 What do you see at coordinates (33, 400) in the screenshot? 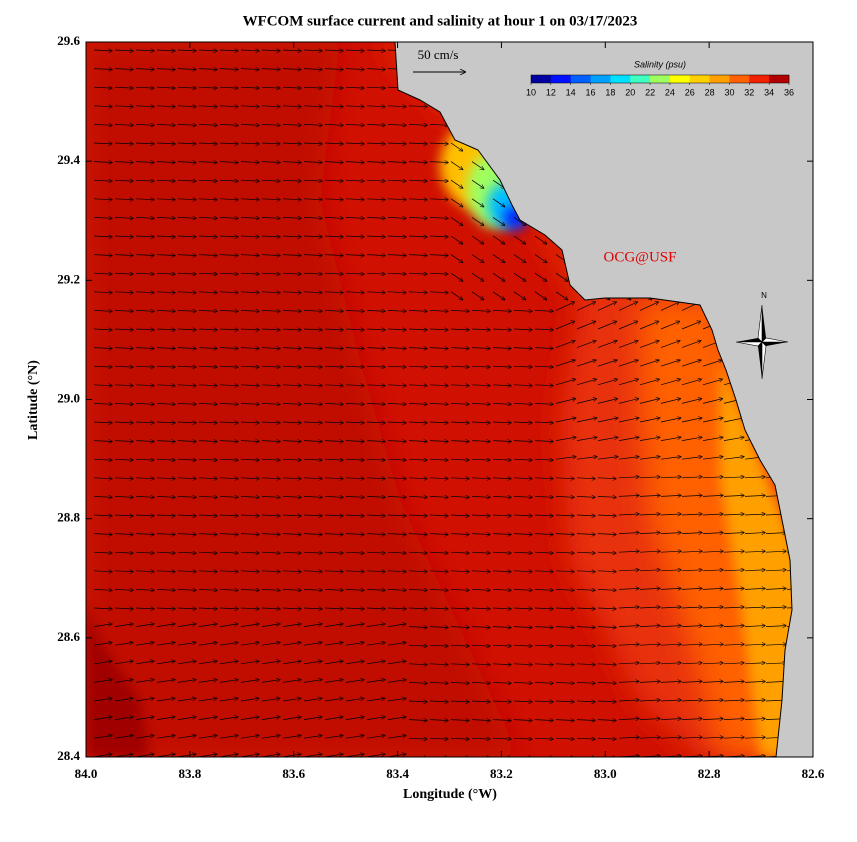
I see `y-axis-label: Latitude (°N)` at bounding box center [33, 400].